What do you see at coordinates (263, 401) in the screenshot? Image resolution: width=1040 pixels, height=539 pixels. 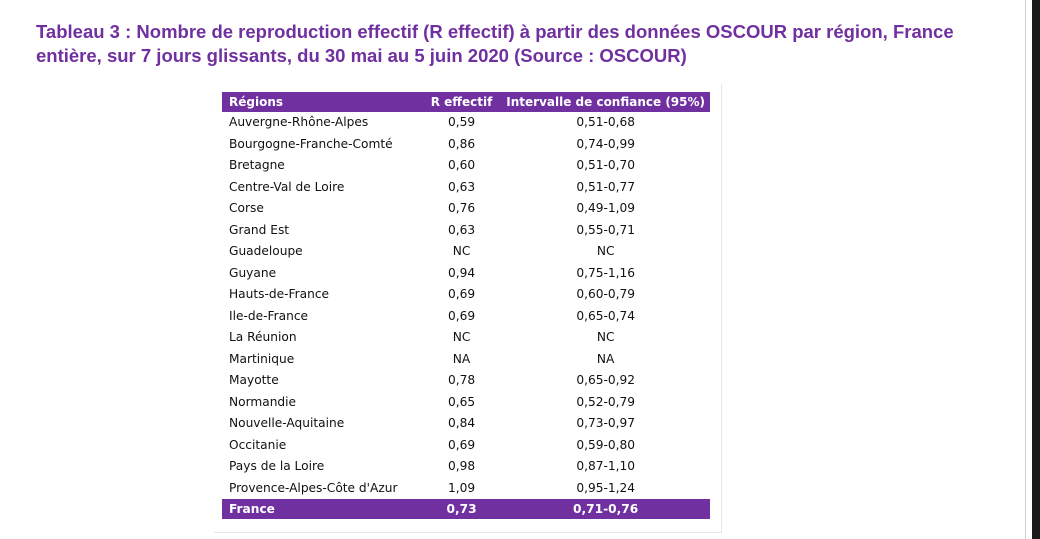 I see `region-cell: Normandie` at bounding box center [263, 401].